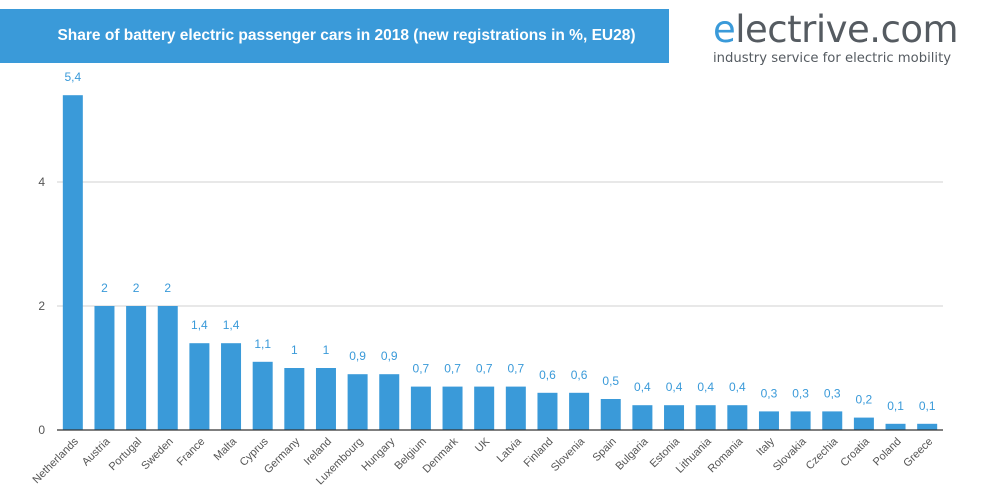 Image resolution: width=1000 pixels, height=500 pixels. What do you see at coordinates (226, 449) in the screenshot?
I see `x-tick-label: Malta` at bounding box center [226, 449].